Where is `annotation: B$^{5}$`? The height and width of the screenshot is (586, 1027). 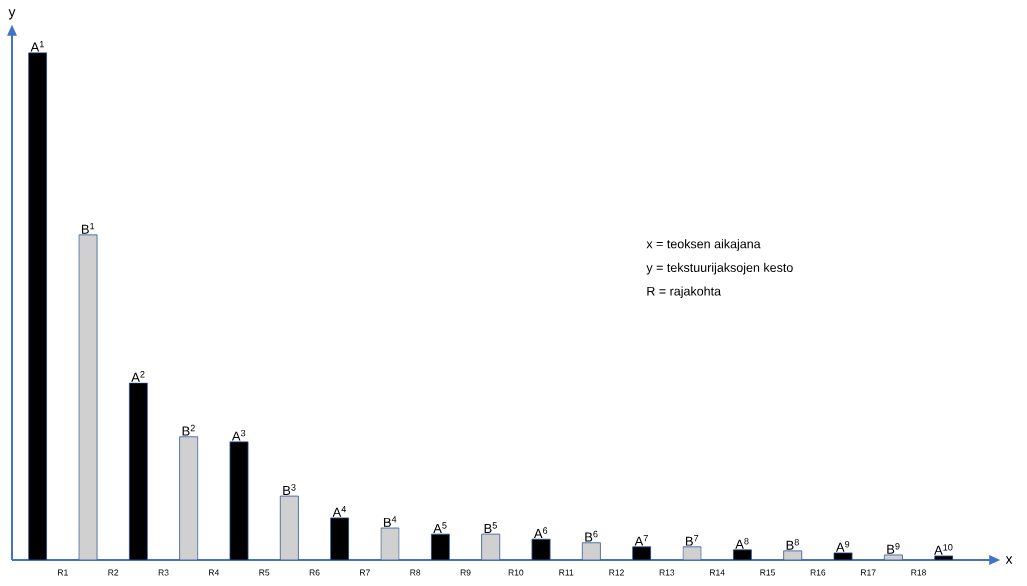 annotation: B$^{5}$ is located at coordinates (490, 527).